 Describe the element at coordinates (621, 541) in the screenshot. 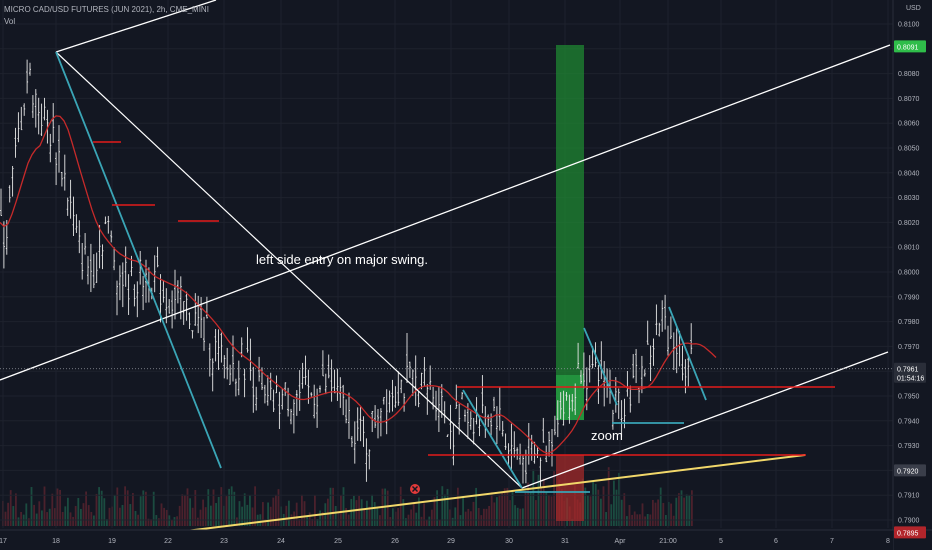

I see `time-tick-label: Apr` at that location.